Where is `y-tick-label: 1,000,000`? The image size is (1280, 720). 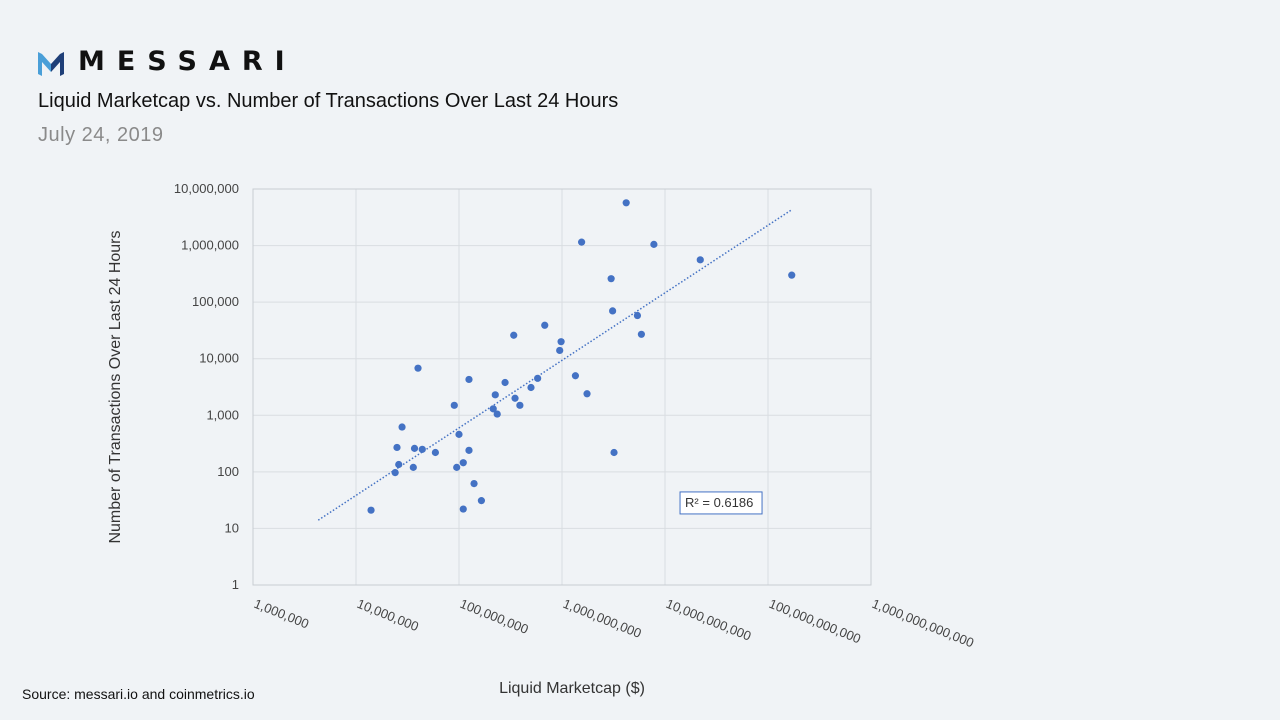 y-tick-label: 1,000,000 is located at coordinates (210, 245).